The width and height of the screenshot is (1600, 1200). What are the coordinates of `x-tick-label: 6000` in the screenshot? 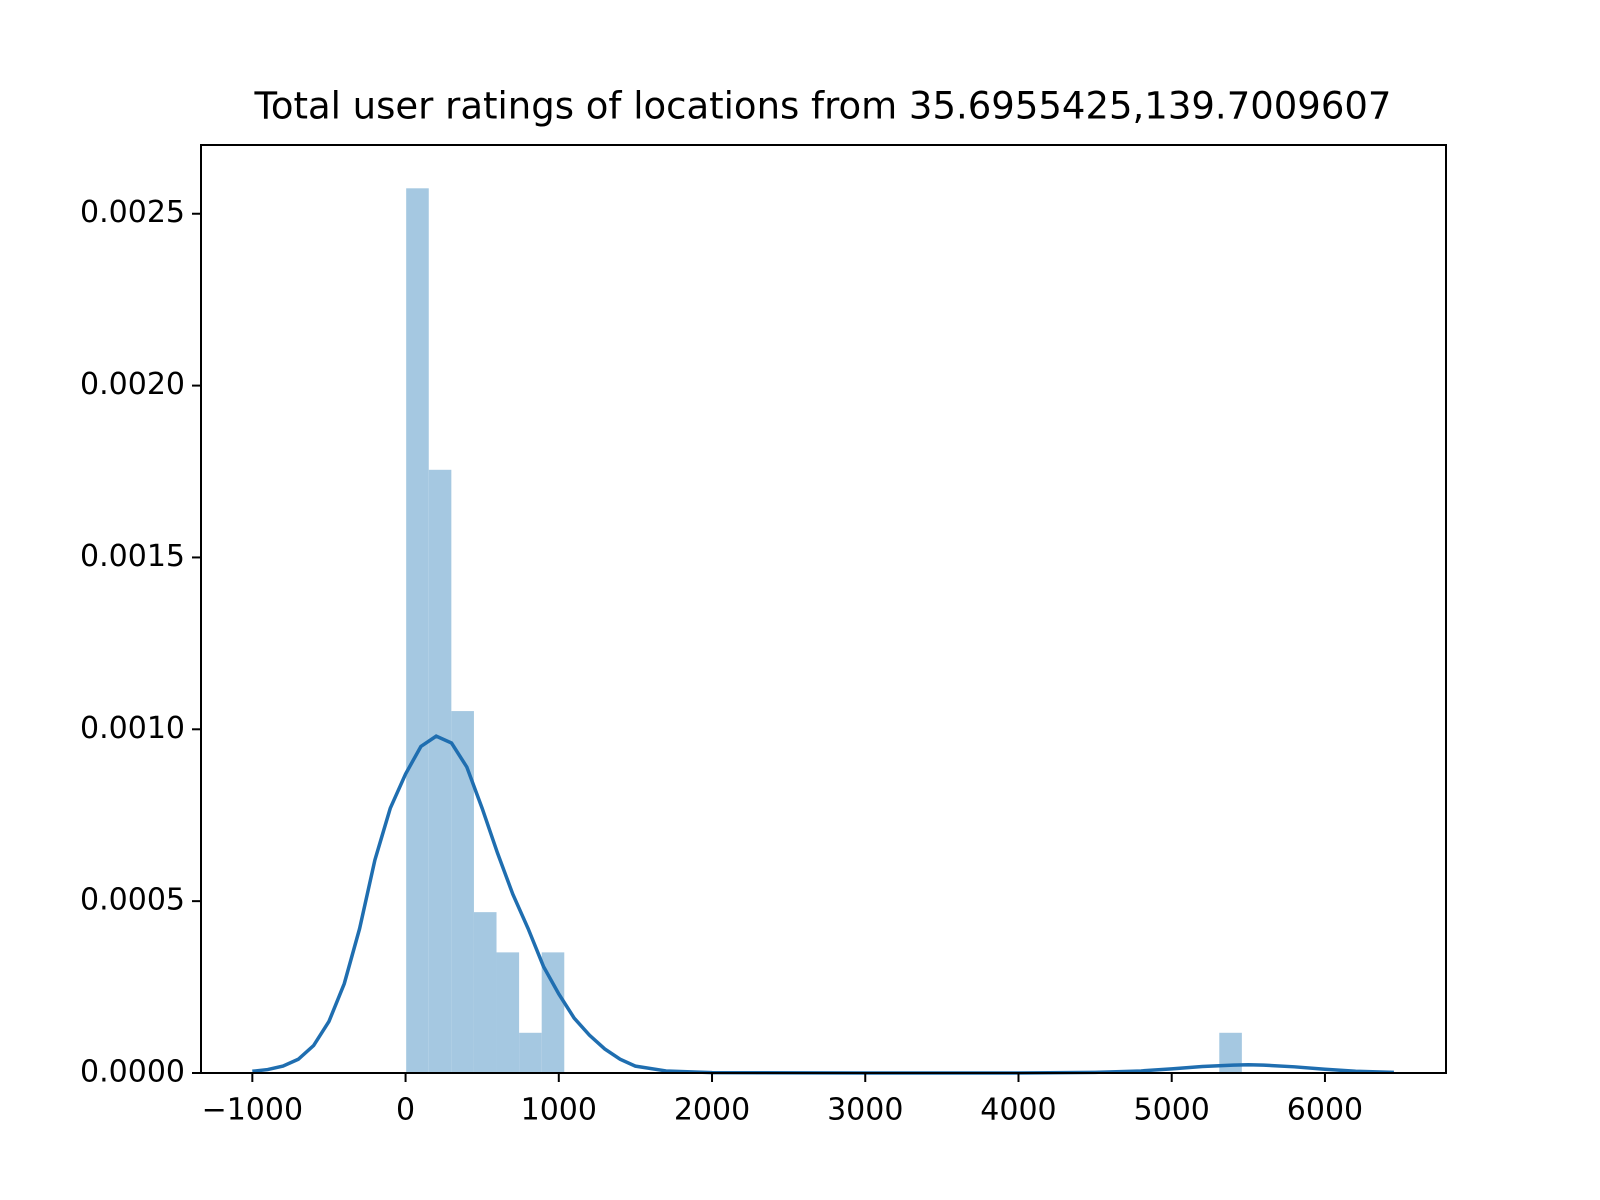 It's located at (1325, 1110).